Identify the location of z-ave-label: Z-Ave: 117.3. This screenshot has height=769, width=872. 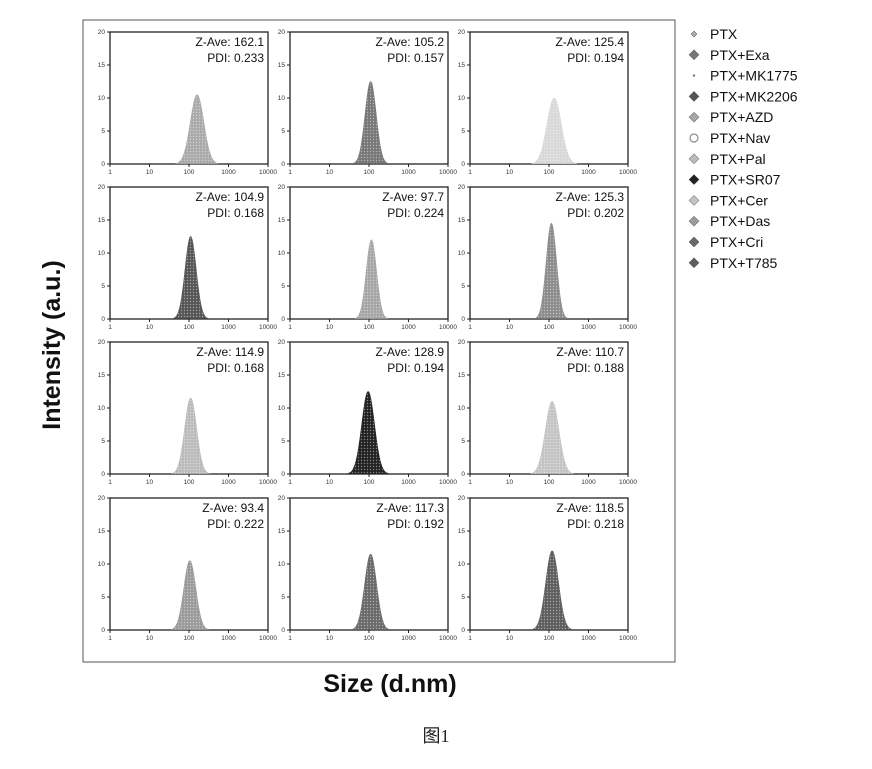
(410, 508).